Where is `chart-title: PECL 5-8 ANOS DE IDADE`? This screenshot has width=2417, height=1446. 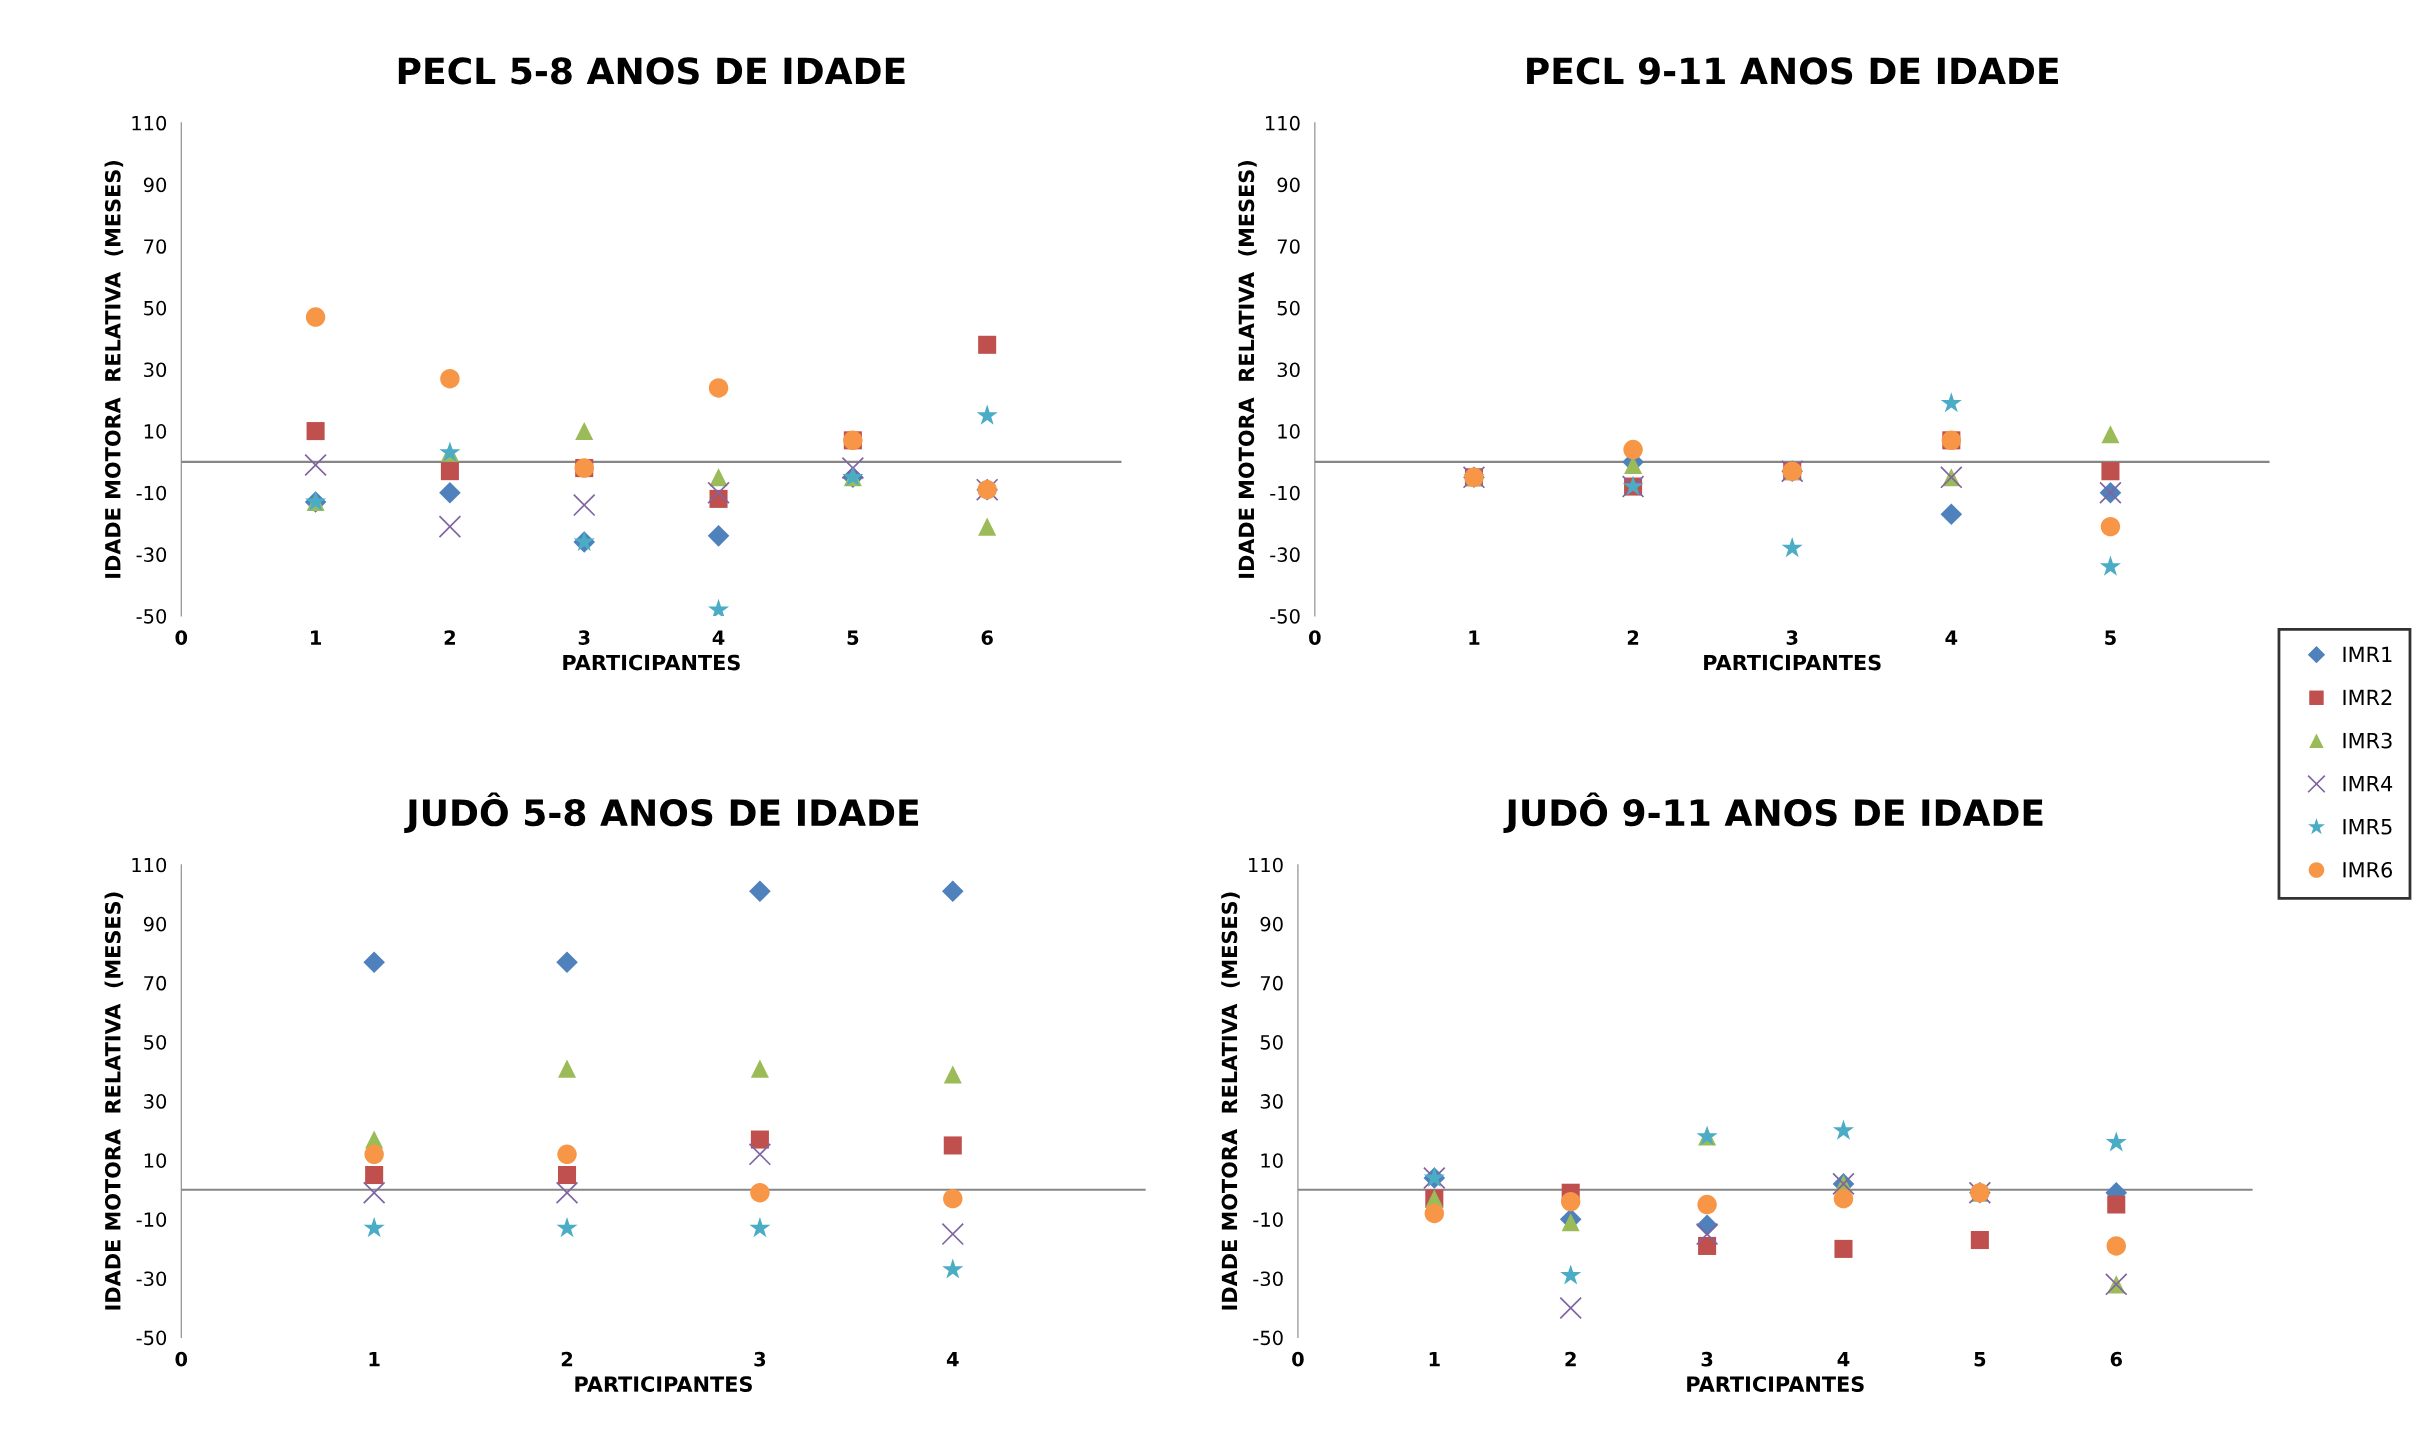 chart-title: PECL 5-8 ANOS DE IDADE is located at coordinates (651, 71).